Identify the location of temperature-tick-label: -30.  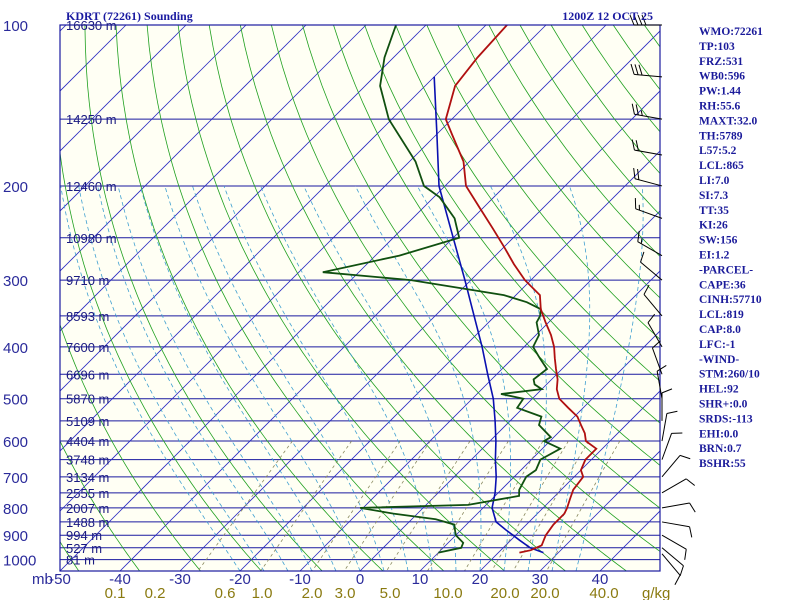
(180, 579).